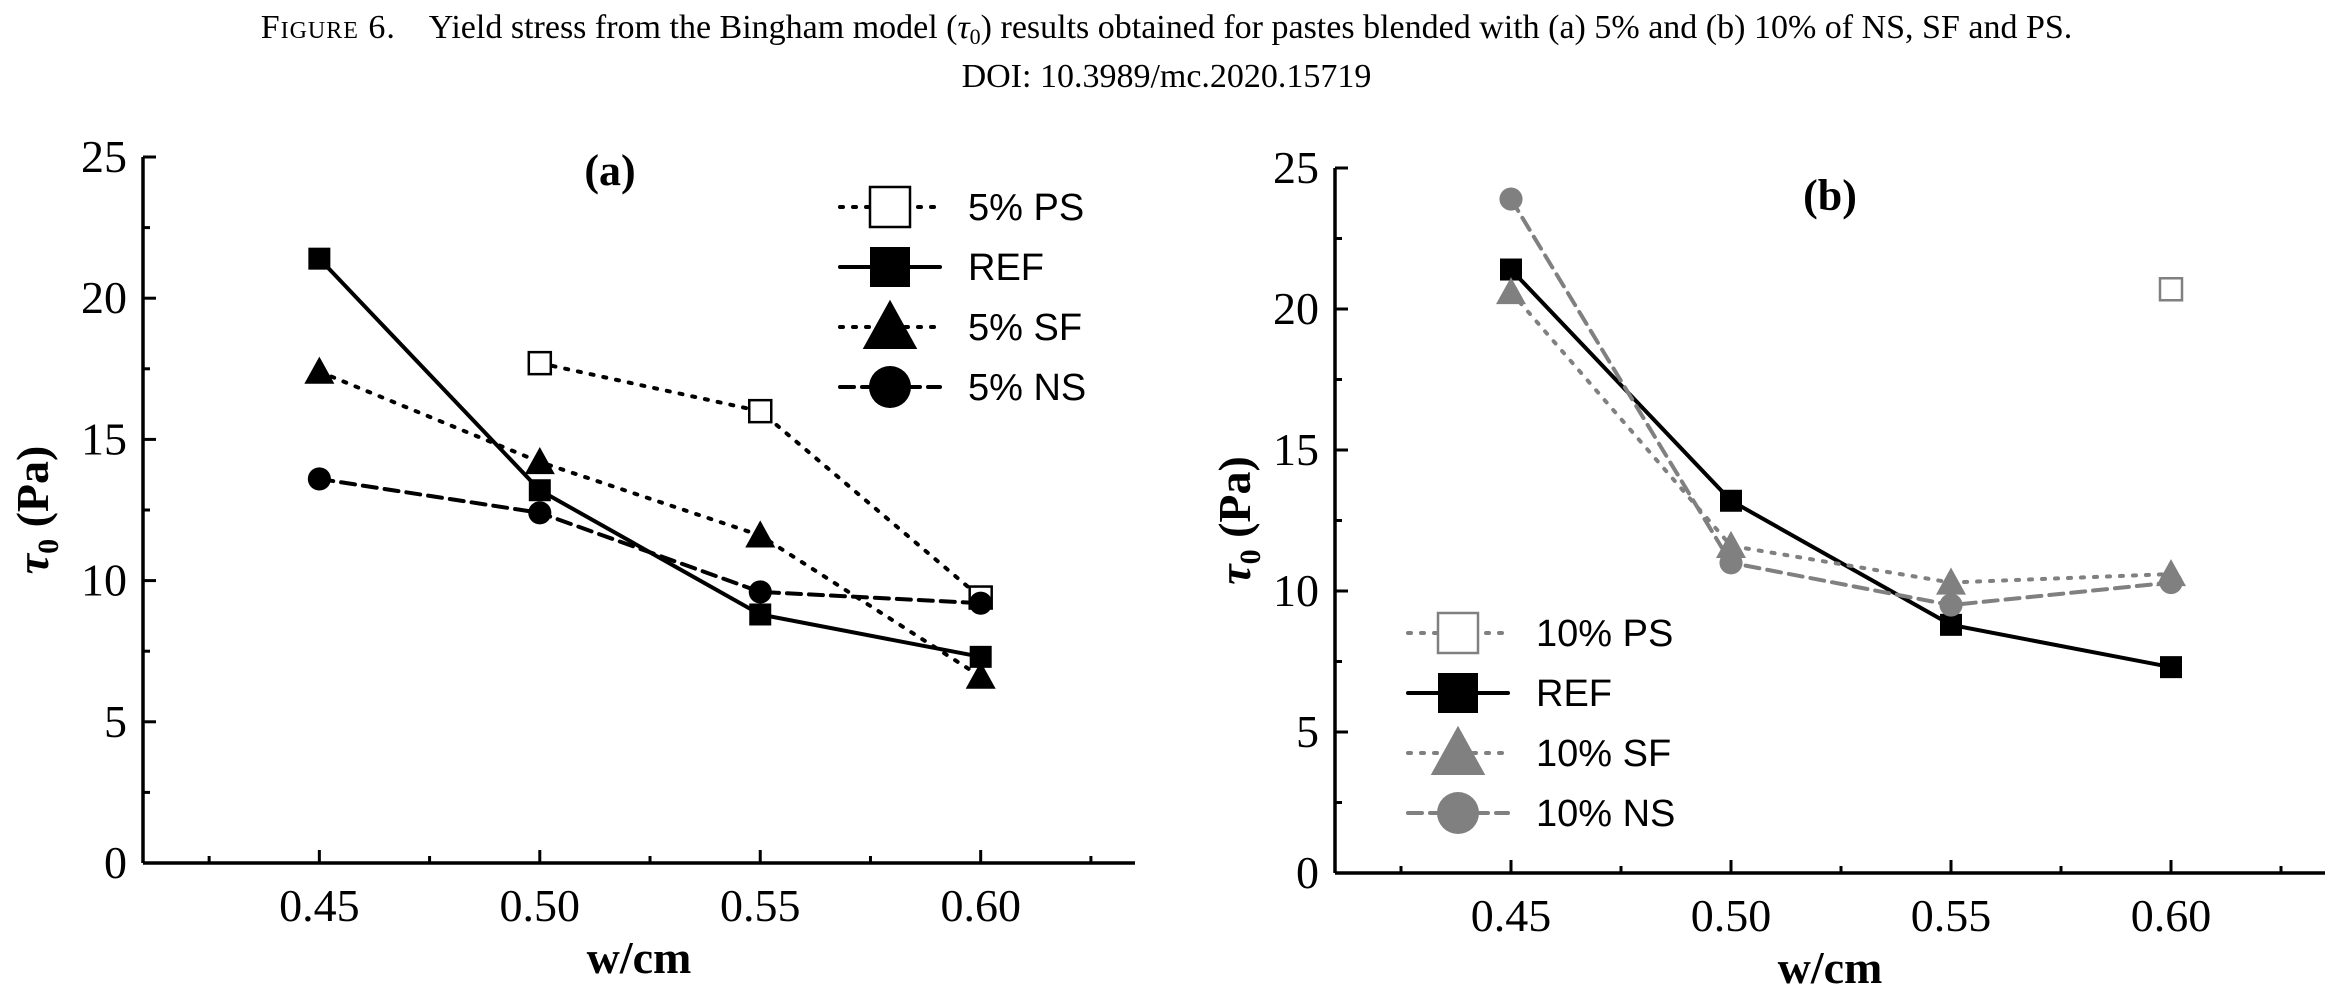 Image resolution: width=2333 pixels, height=992 pixels. Describe the element at coordinates (962, 297) in the screenshot. I see `legend: 5% PS REF 5% SF 5% NS` at that location.